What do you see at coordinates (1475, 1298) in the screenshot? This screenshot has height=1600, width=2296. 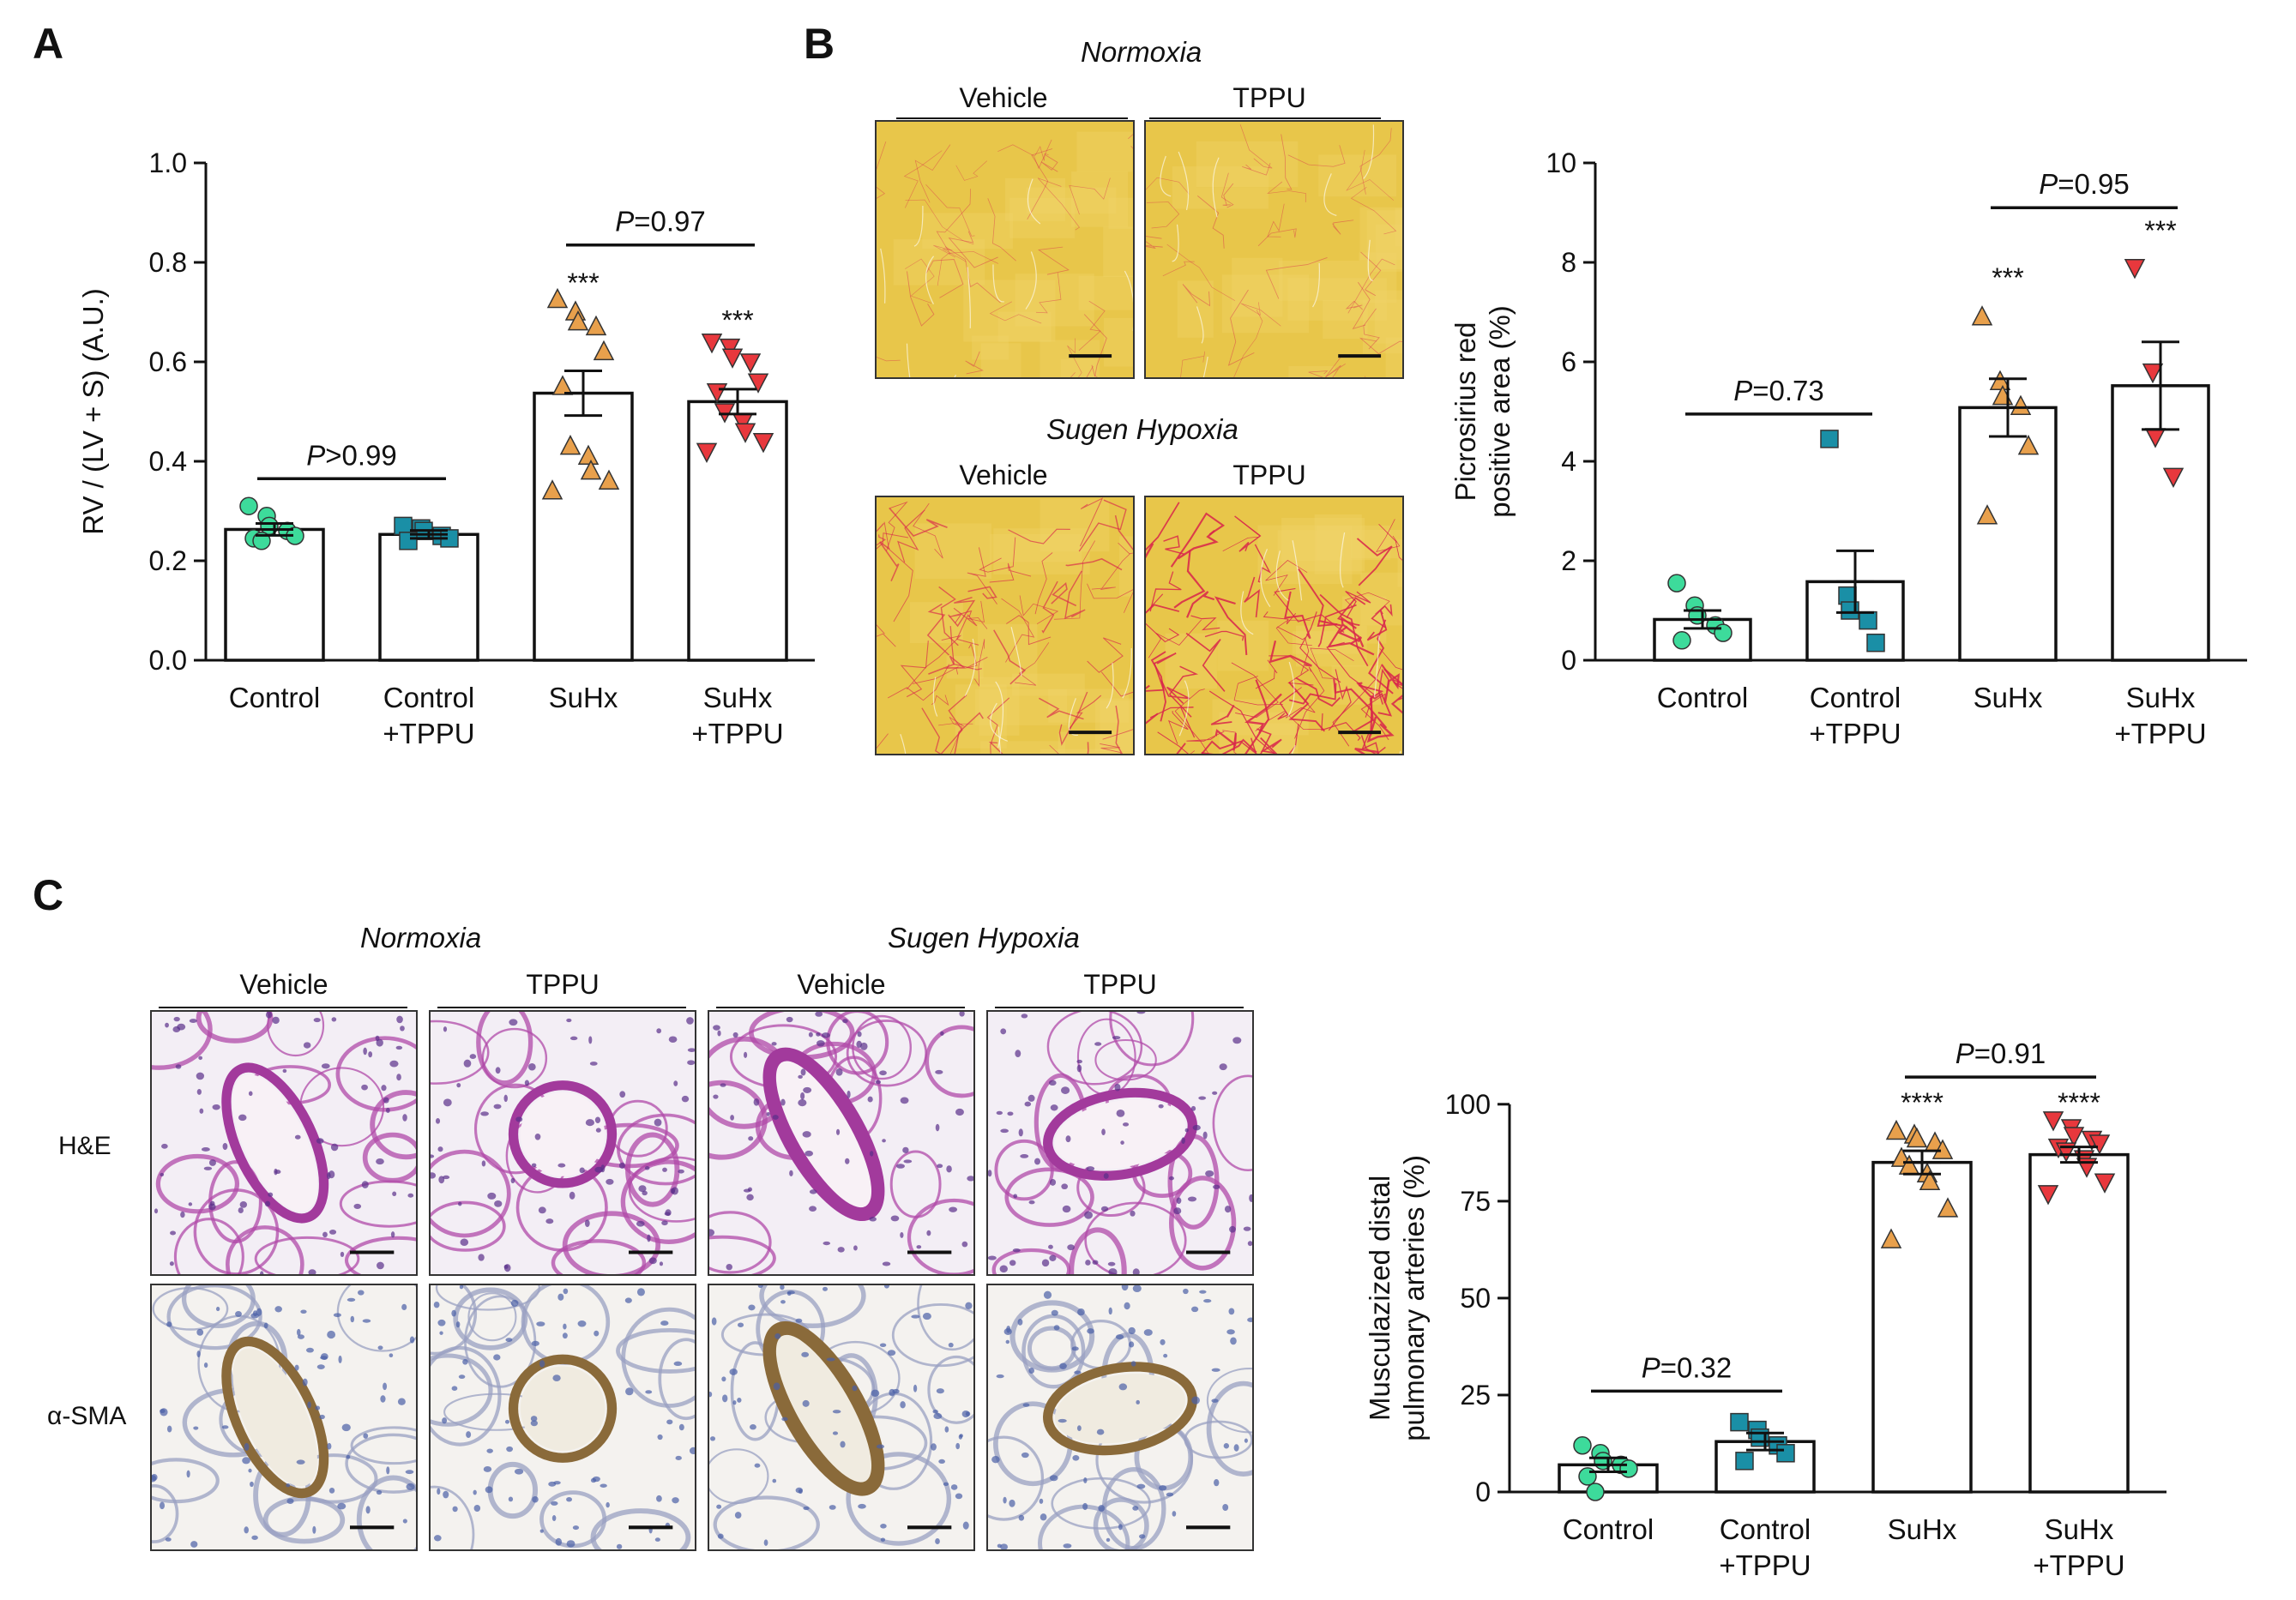 I see `y-tick-label: 50` at bounding box center [1475, 1298].